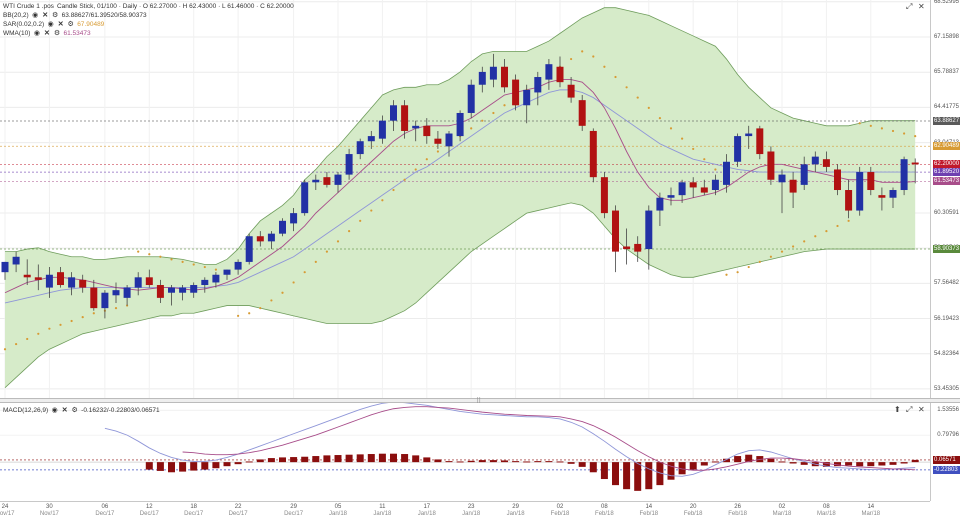 This screenshot has height=518, width=960. I want to click on legend-row-wma: WMA(10) ◉ ✕ ⚙ 61.53473, so click(148, 33).